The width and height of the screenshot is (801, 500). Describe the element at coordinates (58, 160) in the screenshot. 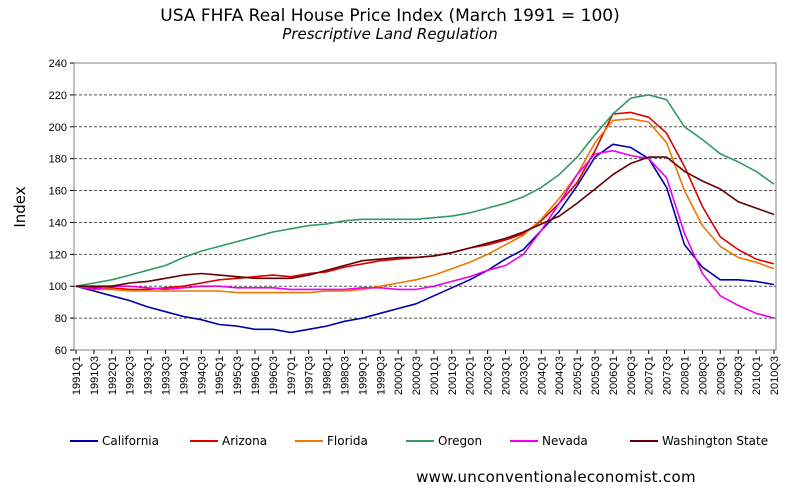

I see `y-tick-label: 180` at that location.